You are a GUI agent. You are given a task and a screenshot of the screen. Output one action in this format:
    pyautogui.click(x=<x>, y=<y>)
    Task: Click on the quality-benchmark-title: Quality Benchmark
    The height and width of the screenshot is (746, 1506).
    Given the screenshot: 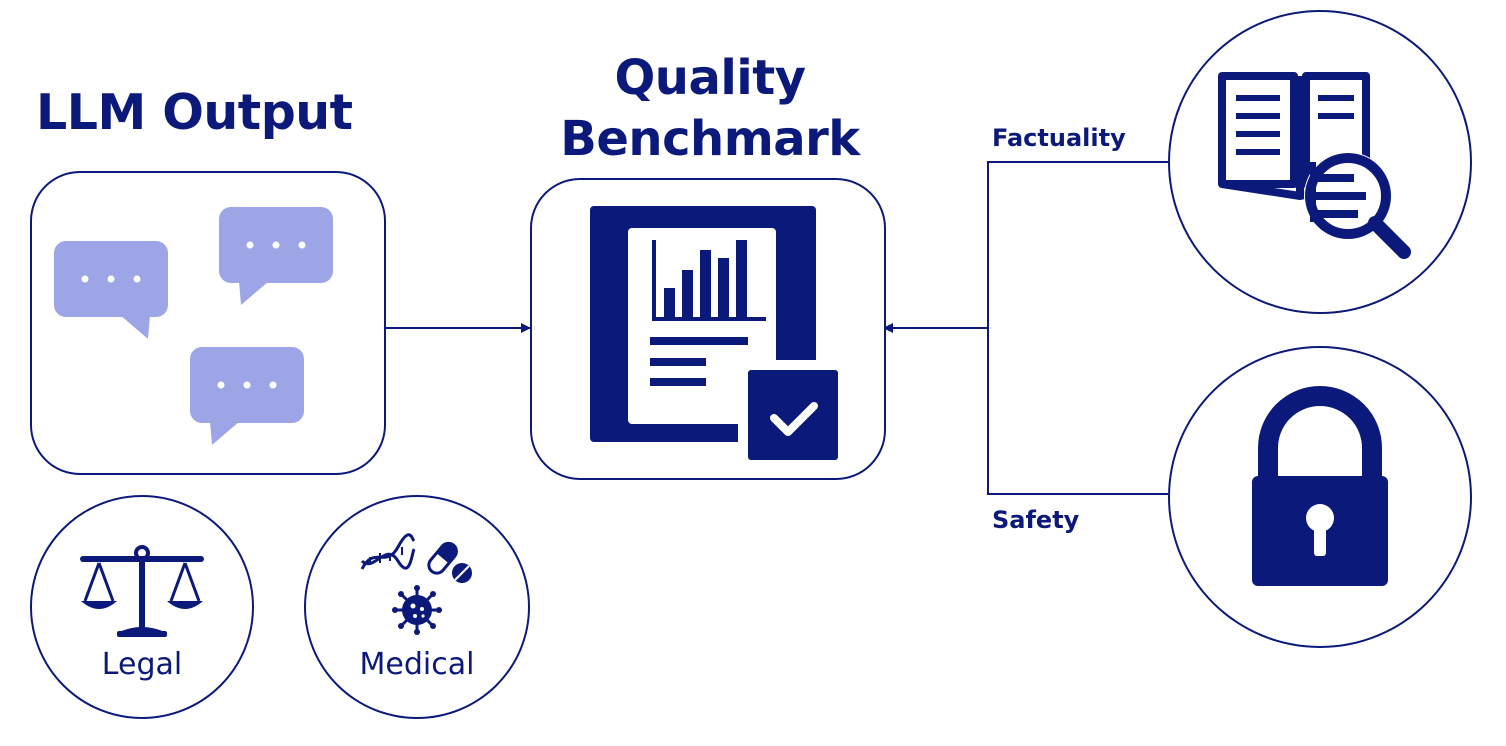 What is the action you would take?
    pyautogui.click(x=710, y=109)
    